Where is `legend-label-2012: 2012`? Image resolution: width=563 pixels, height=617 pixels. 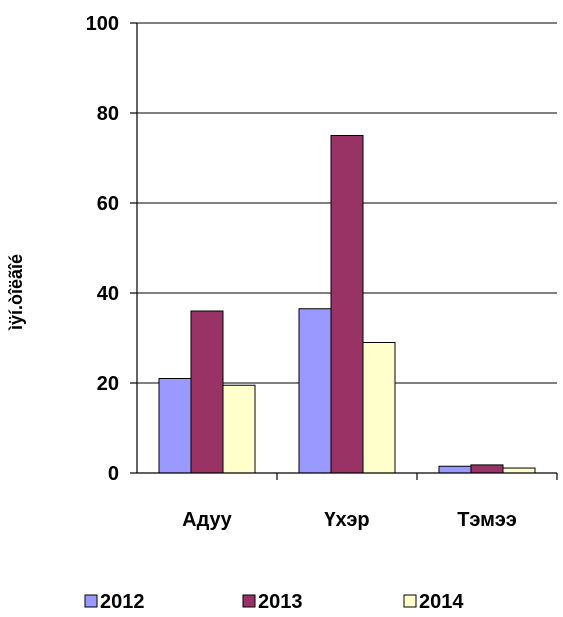 legend-label-2012: 2012 is located at coordinates (122, 602).